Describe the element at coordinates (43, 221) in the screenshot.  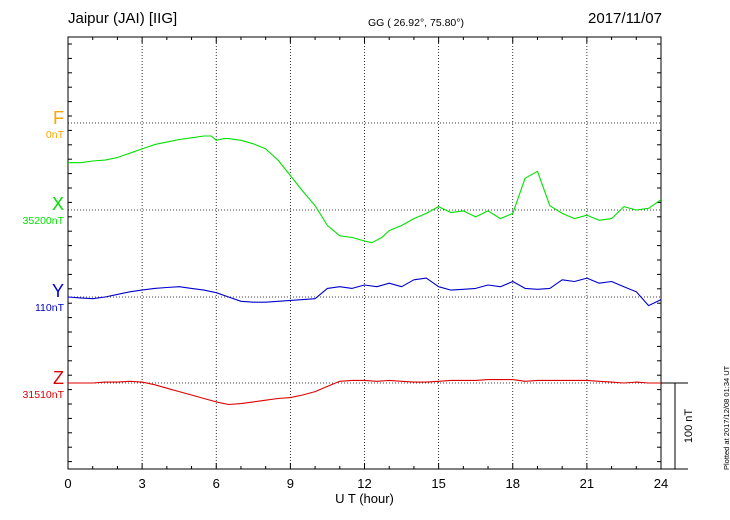
I see `channel-baseline: 35200nT` at that location.